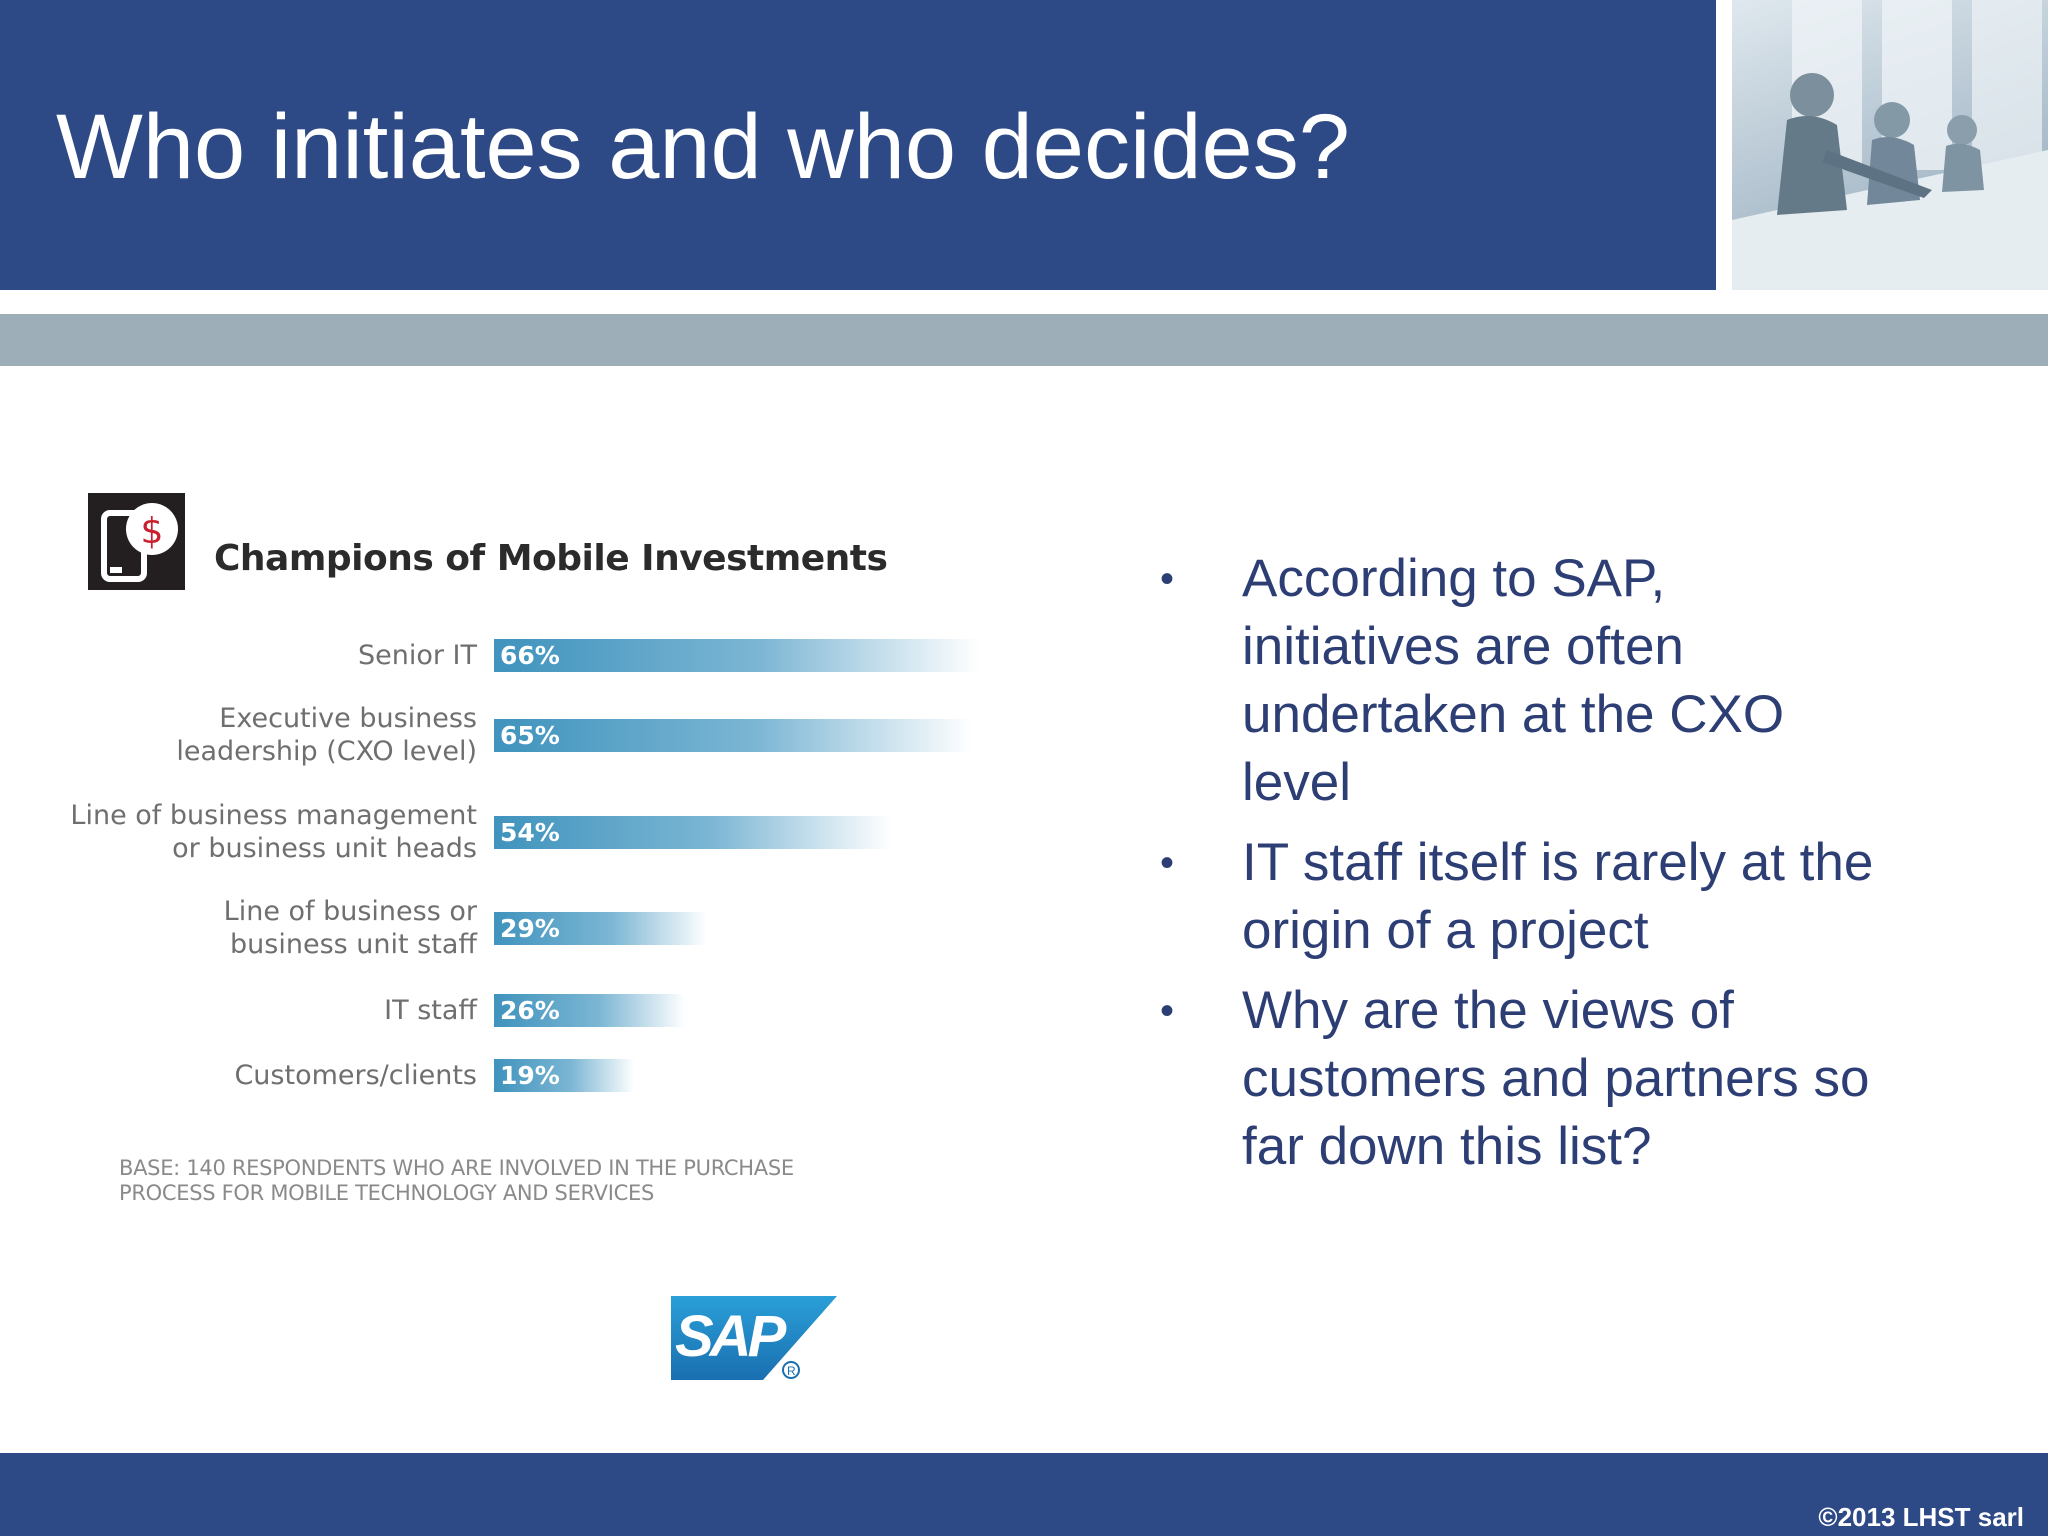 The width and height of the screenshot is (2048, 1536). Describe the element at coordinates (1890, 145) in the screenshot. I see `meeting-photo` at that location.